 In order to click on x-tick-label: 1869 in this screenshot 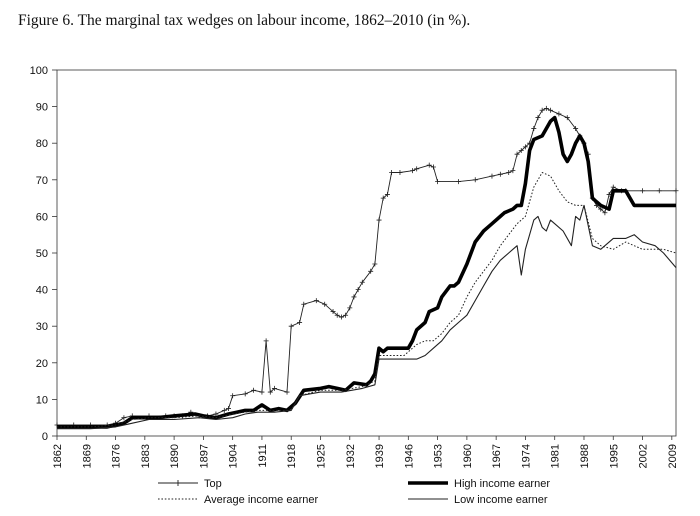, I will do `click(87, 456)`.